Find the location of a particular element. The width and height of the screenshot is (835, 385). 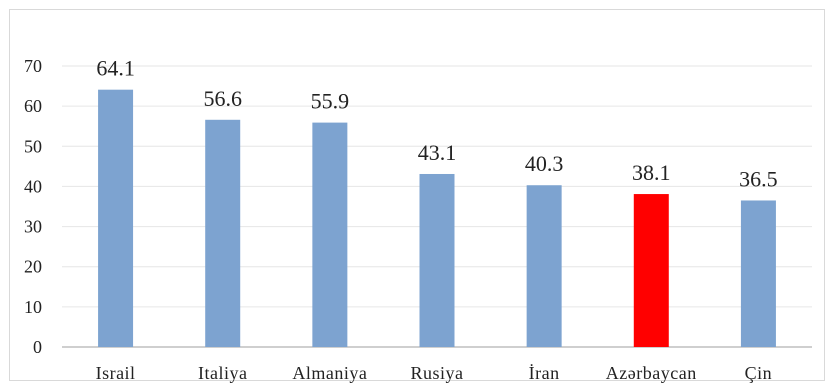

category-label: Rusiya is located at coordinates (436, 373).